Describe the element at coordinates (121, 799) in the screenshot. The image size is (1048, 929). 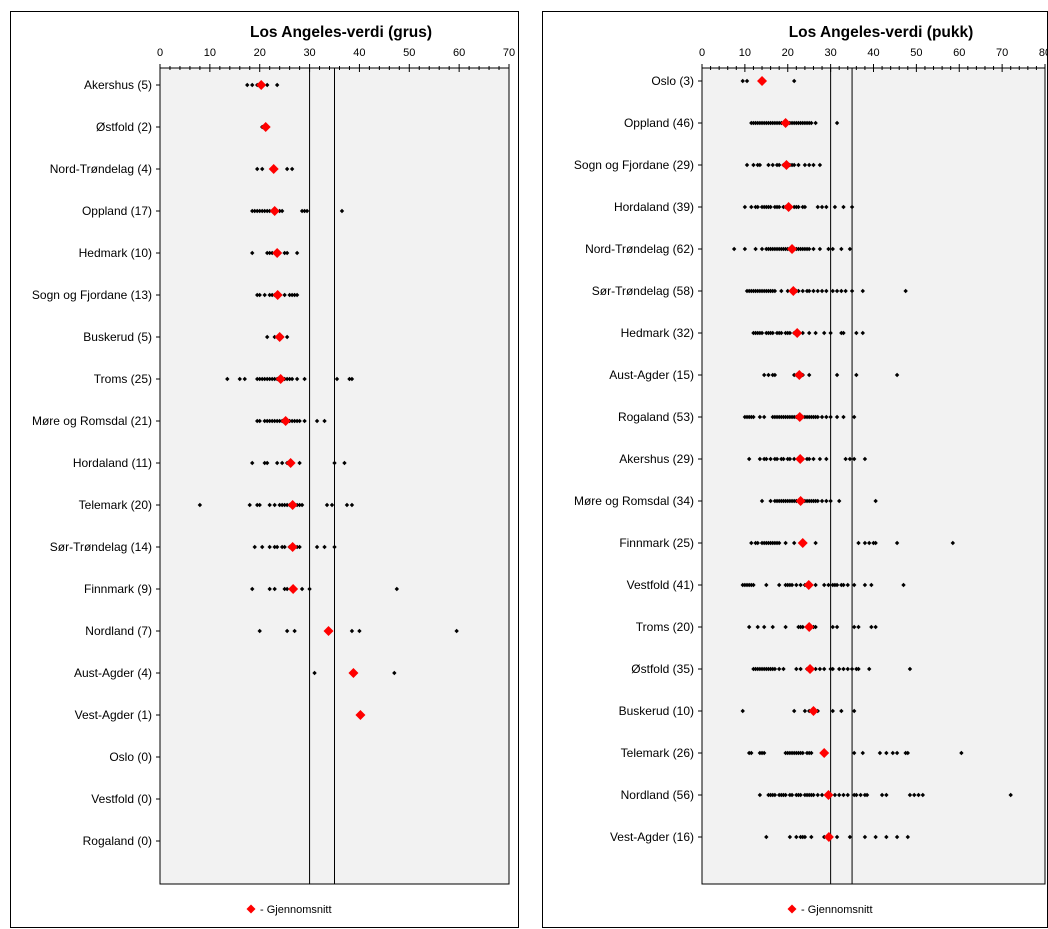
I see `category-label: Vestfold (0)` at that location.